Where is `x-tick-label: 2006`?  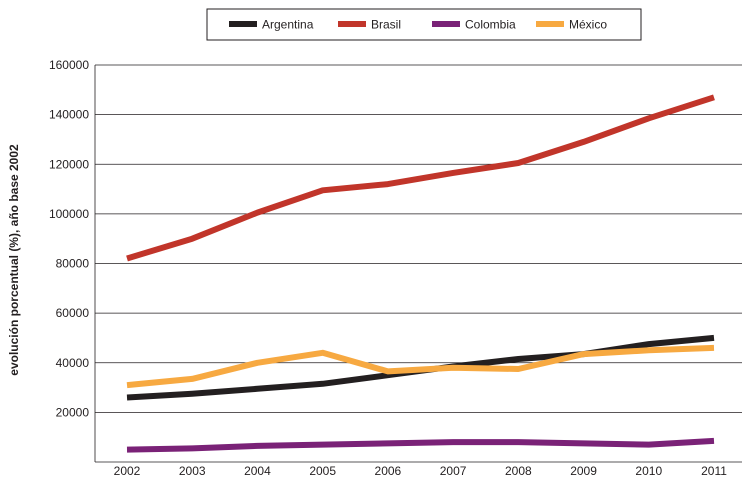
x-tick-label: 2006 is located at coordinates (388, 470).